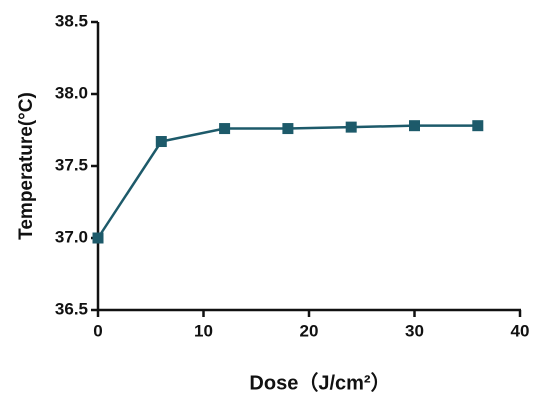 This screenshot has height=408, width=550. What do you see at coordinates (319, 382) in the screenshot?
I see `x-axis-label: Dose（J/cm²）` at bounding box center [319, 382].